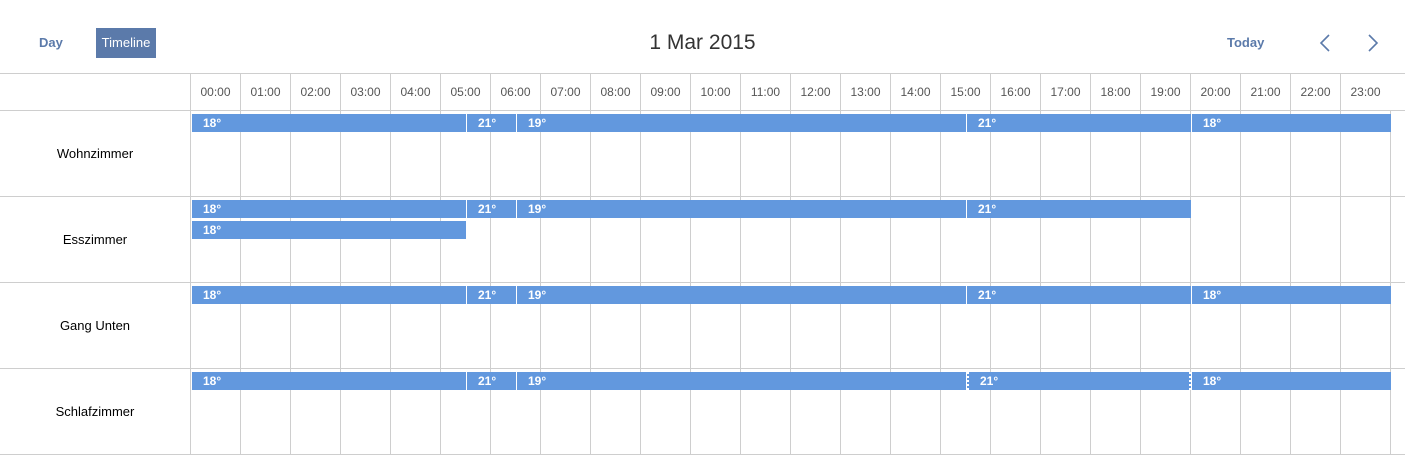 The image size is (1405, 455). What do you see at coordinates (95, 239) in the screenshot?
I see `room-label: Esszimmer` at bounding box center [95, 239].